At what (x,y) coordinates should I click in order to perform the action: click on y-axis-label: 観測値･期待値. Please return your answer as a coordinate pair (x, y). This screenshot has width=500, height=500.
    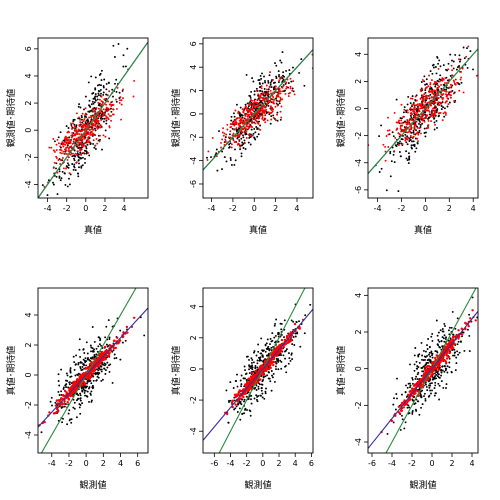
    Looking at the image, I should click on (341, 118).